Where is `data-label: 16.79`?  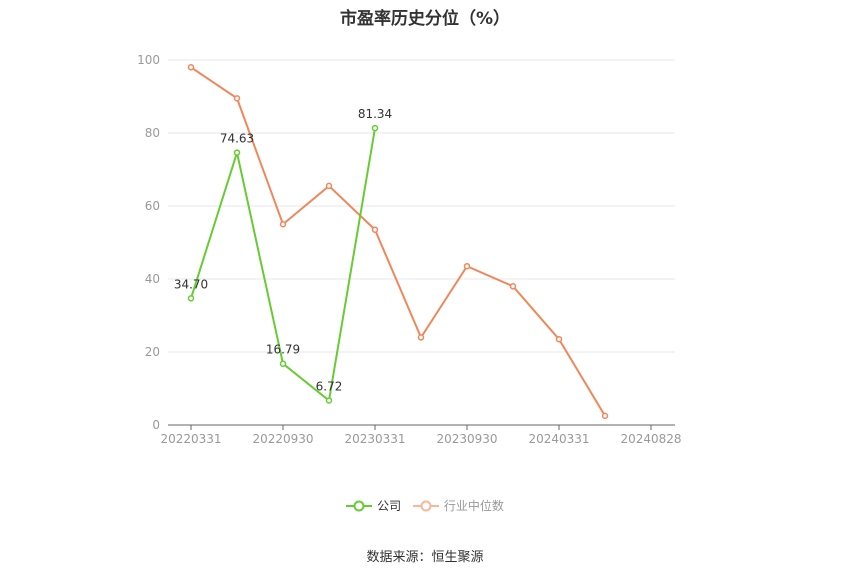
data-label: 16.79 is located at coordinates (283, 350).